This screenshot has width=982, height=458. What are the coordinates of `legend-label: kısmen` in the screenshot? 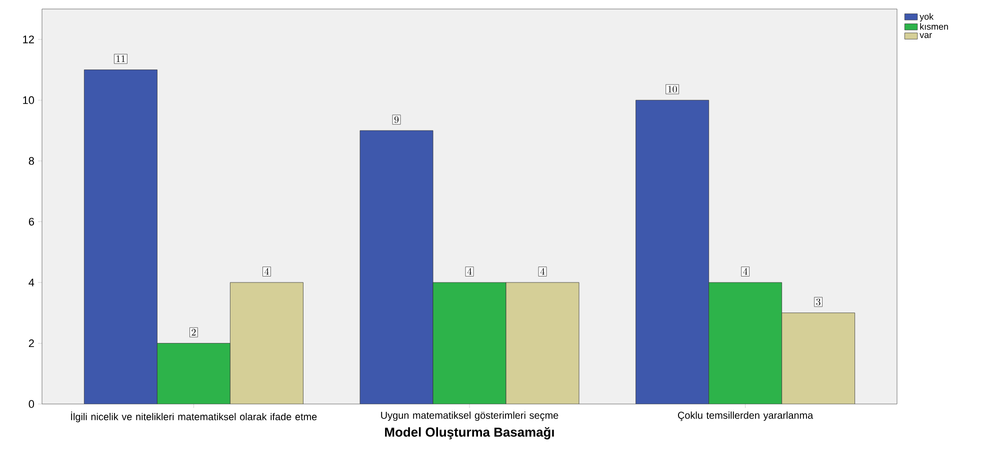 It's located at (934, 26).